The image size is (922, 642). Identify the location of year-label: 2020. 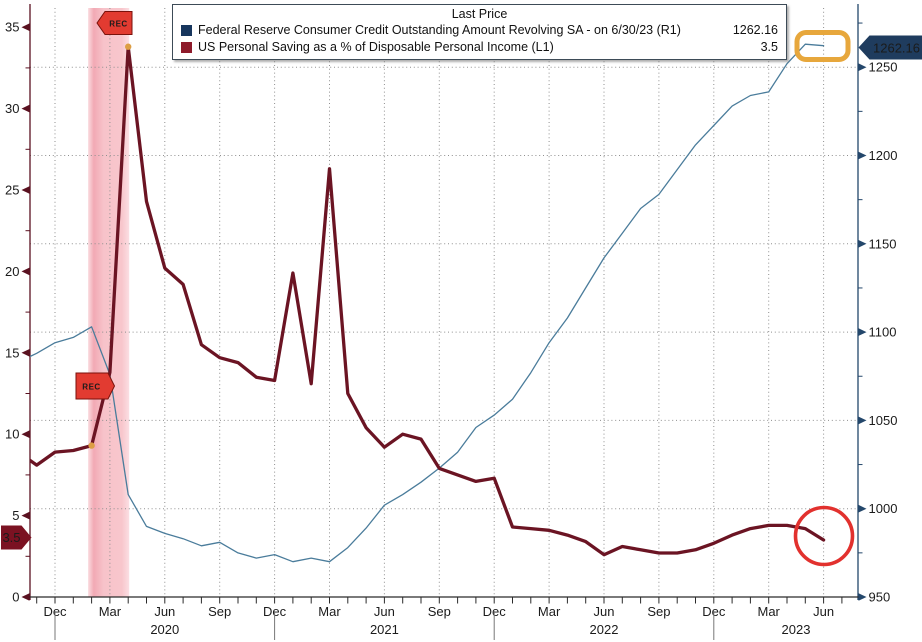
(164, 629).